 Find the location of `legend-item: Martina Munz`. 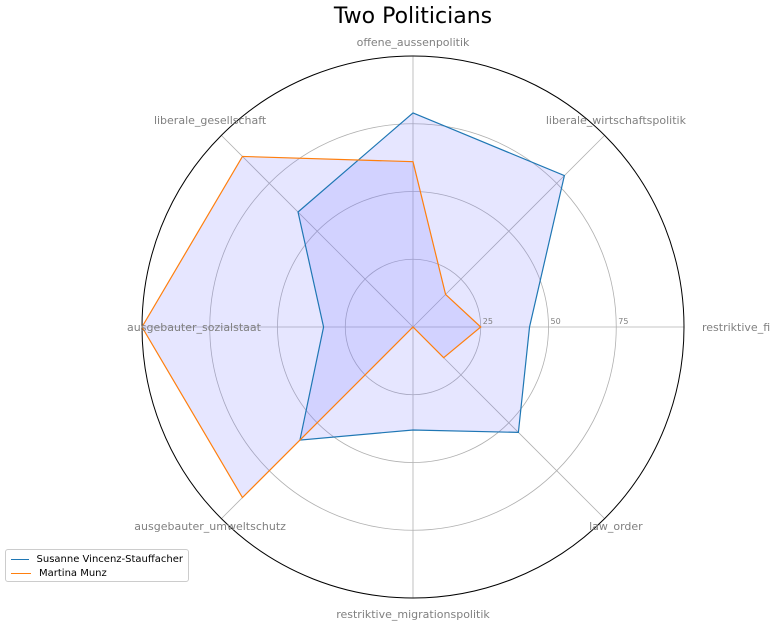

legend-item: Martina Munz is located at coordinates (97, 573).